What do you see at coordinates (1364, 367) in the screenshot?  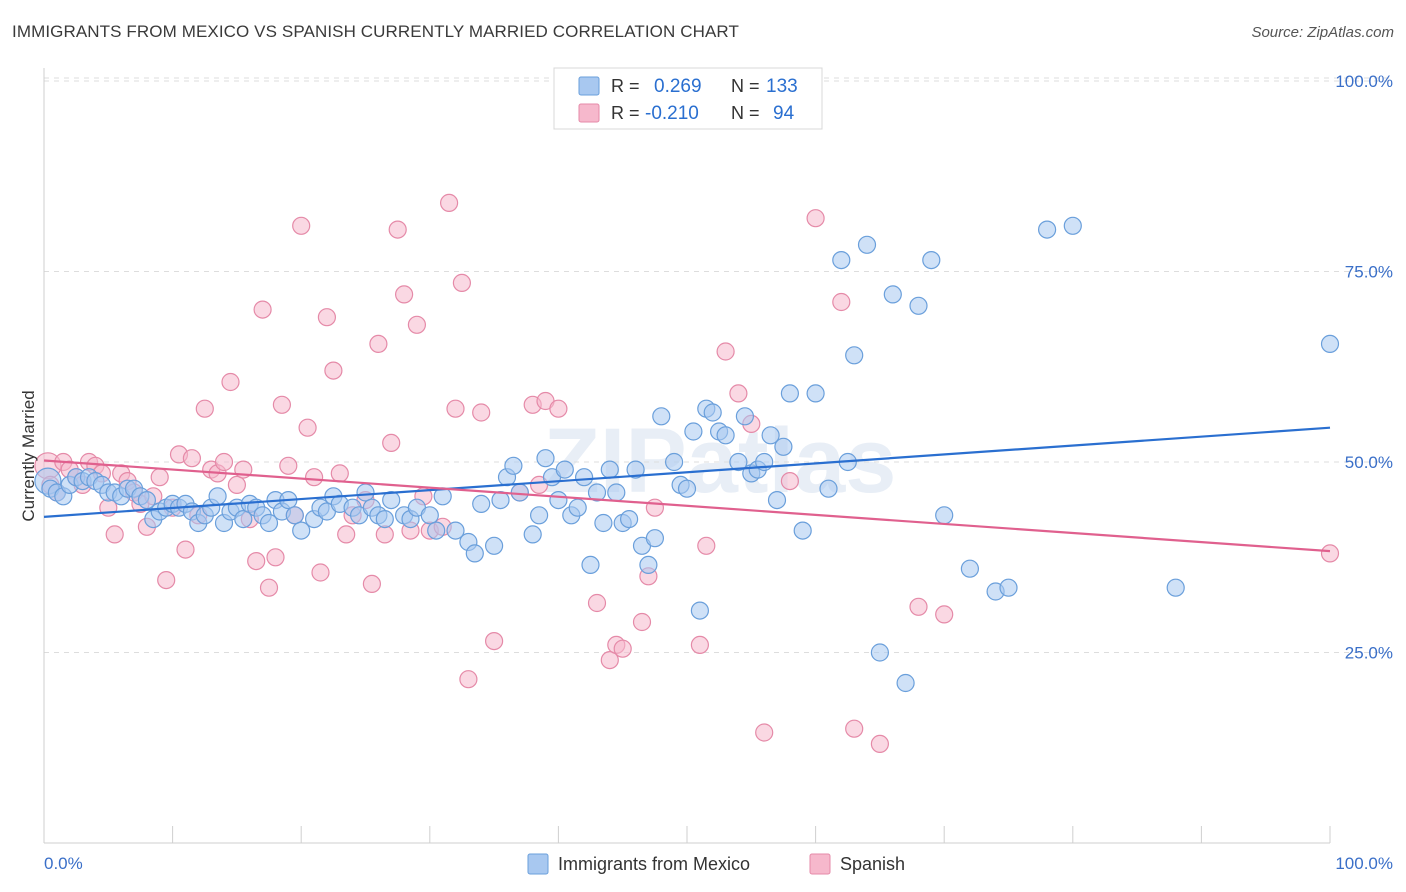 I see `y-tick-labels: 25.0% 50.0% 75.0% 100.0%` at bounding box center [1364, 367].